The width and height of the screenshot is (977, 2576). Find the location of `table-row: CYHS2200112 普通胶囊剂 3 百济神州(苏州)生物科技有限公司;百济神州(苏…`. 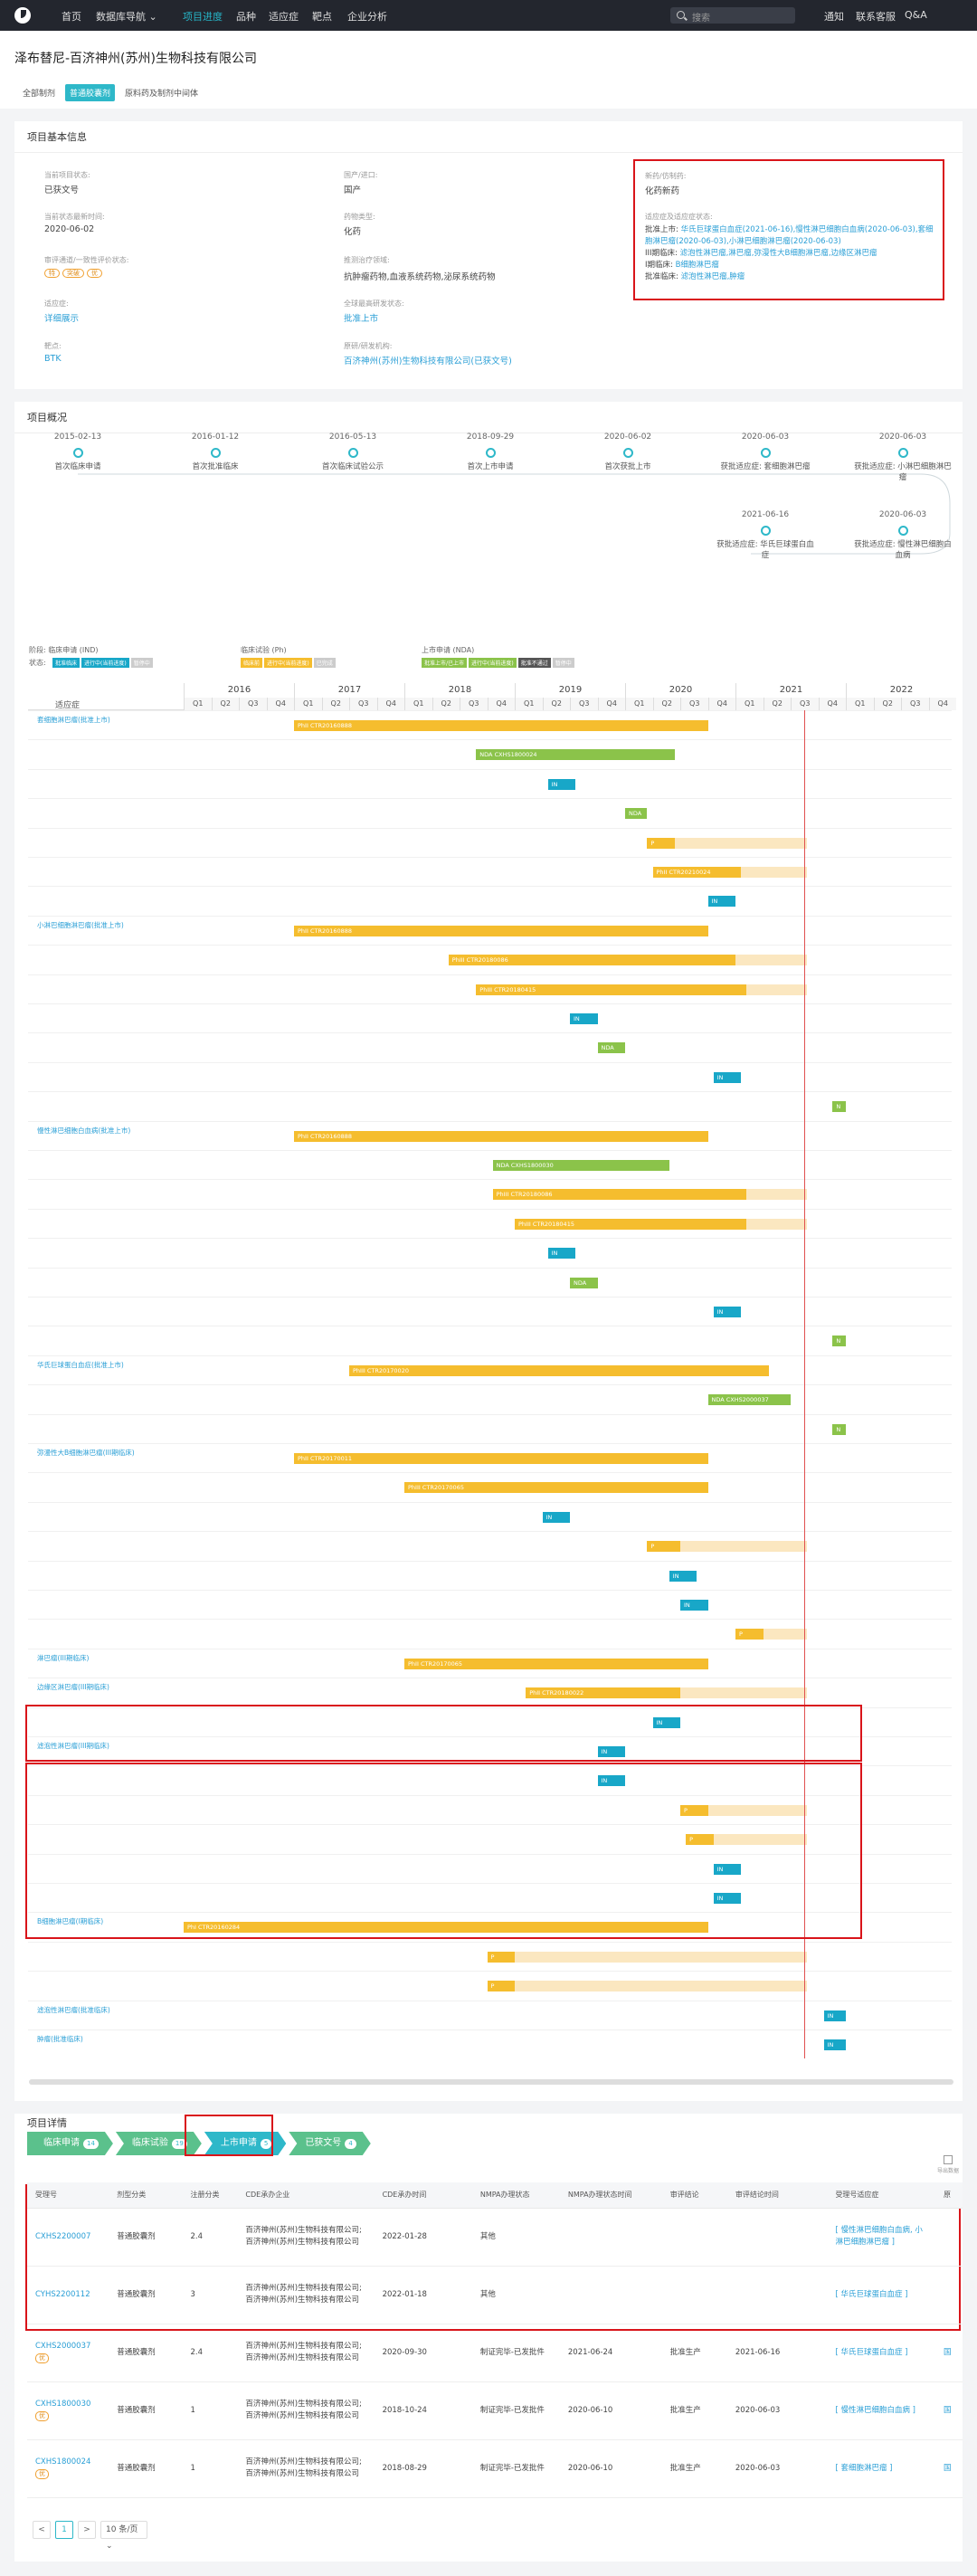

table-row: CYHS2200112 普通胶囊剂 3 百济神州(苏州)生物科技有限公司;百济神州(苏… is located at coordinates (495, 2295).